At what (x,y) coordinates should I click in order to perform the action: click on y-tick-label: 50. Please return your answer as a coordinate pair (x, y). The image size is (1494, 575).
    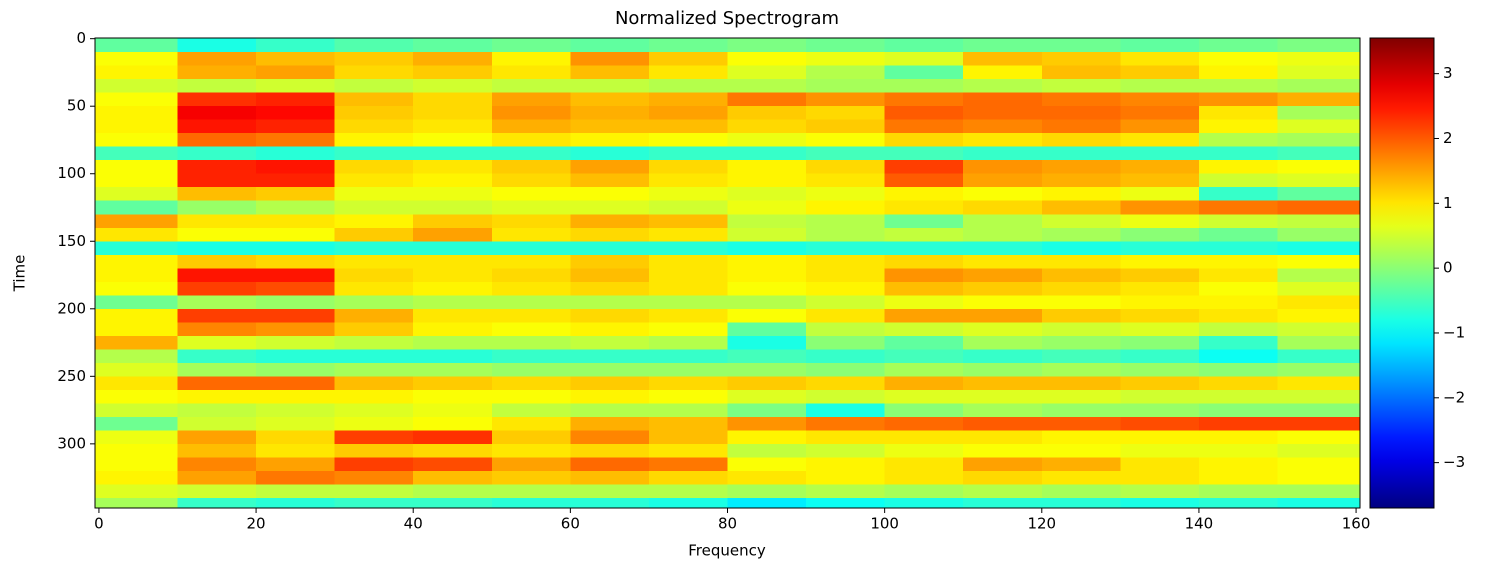
    Looking at the image, I should click on (76, 106).